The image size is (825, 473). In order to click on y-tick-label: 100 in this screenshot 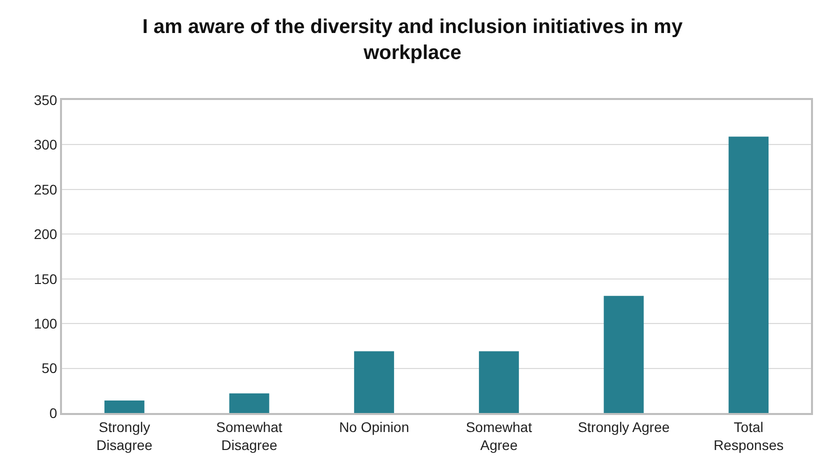, I will do `click(46, 323)`.